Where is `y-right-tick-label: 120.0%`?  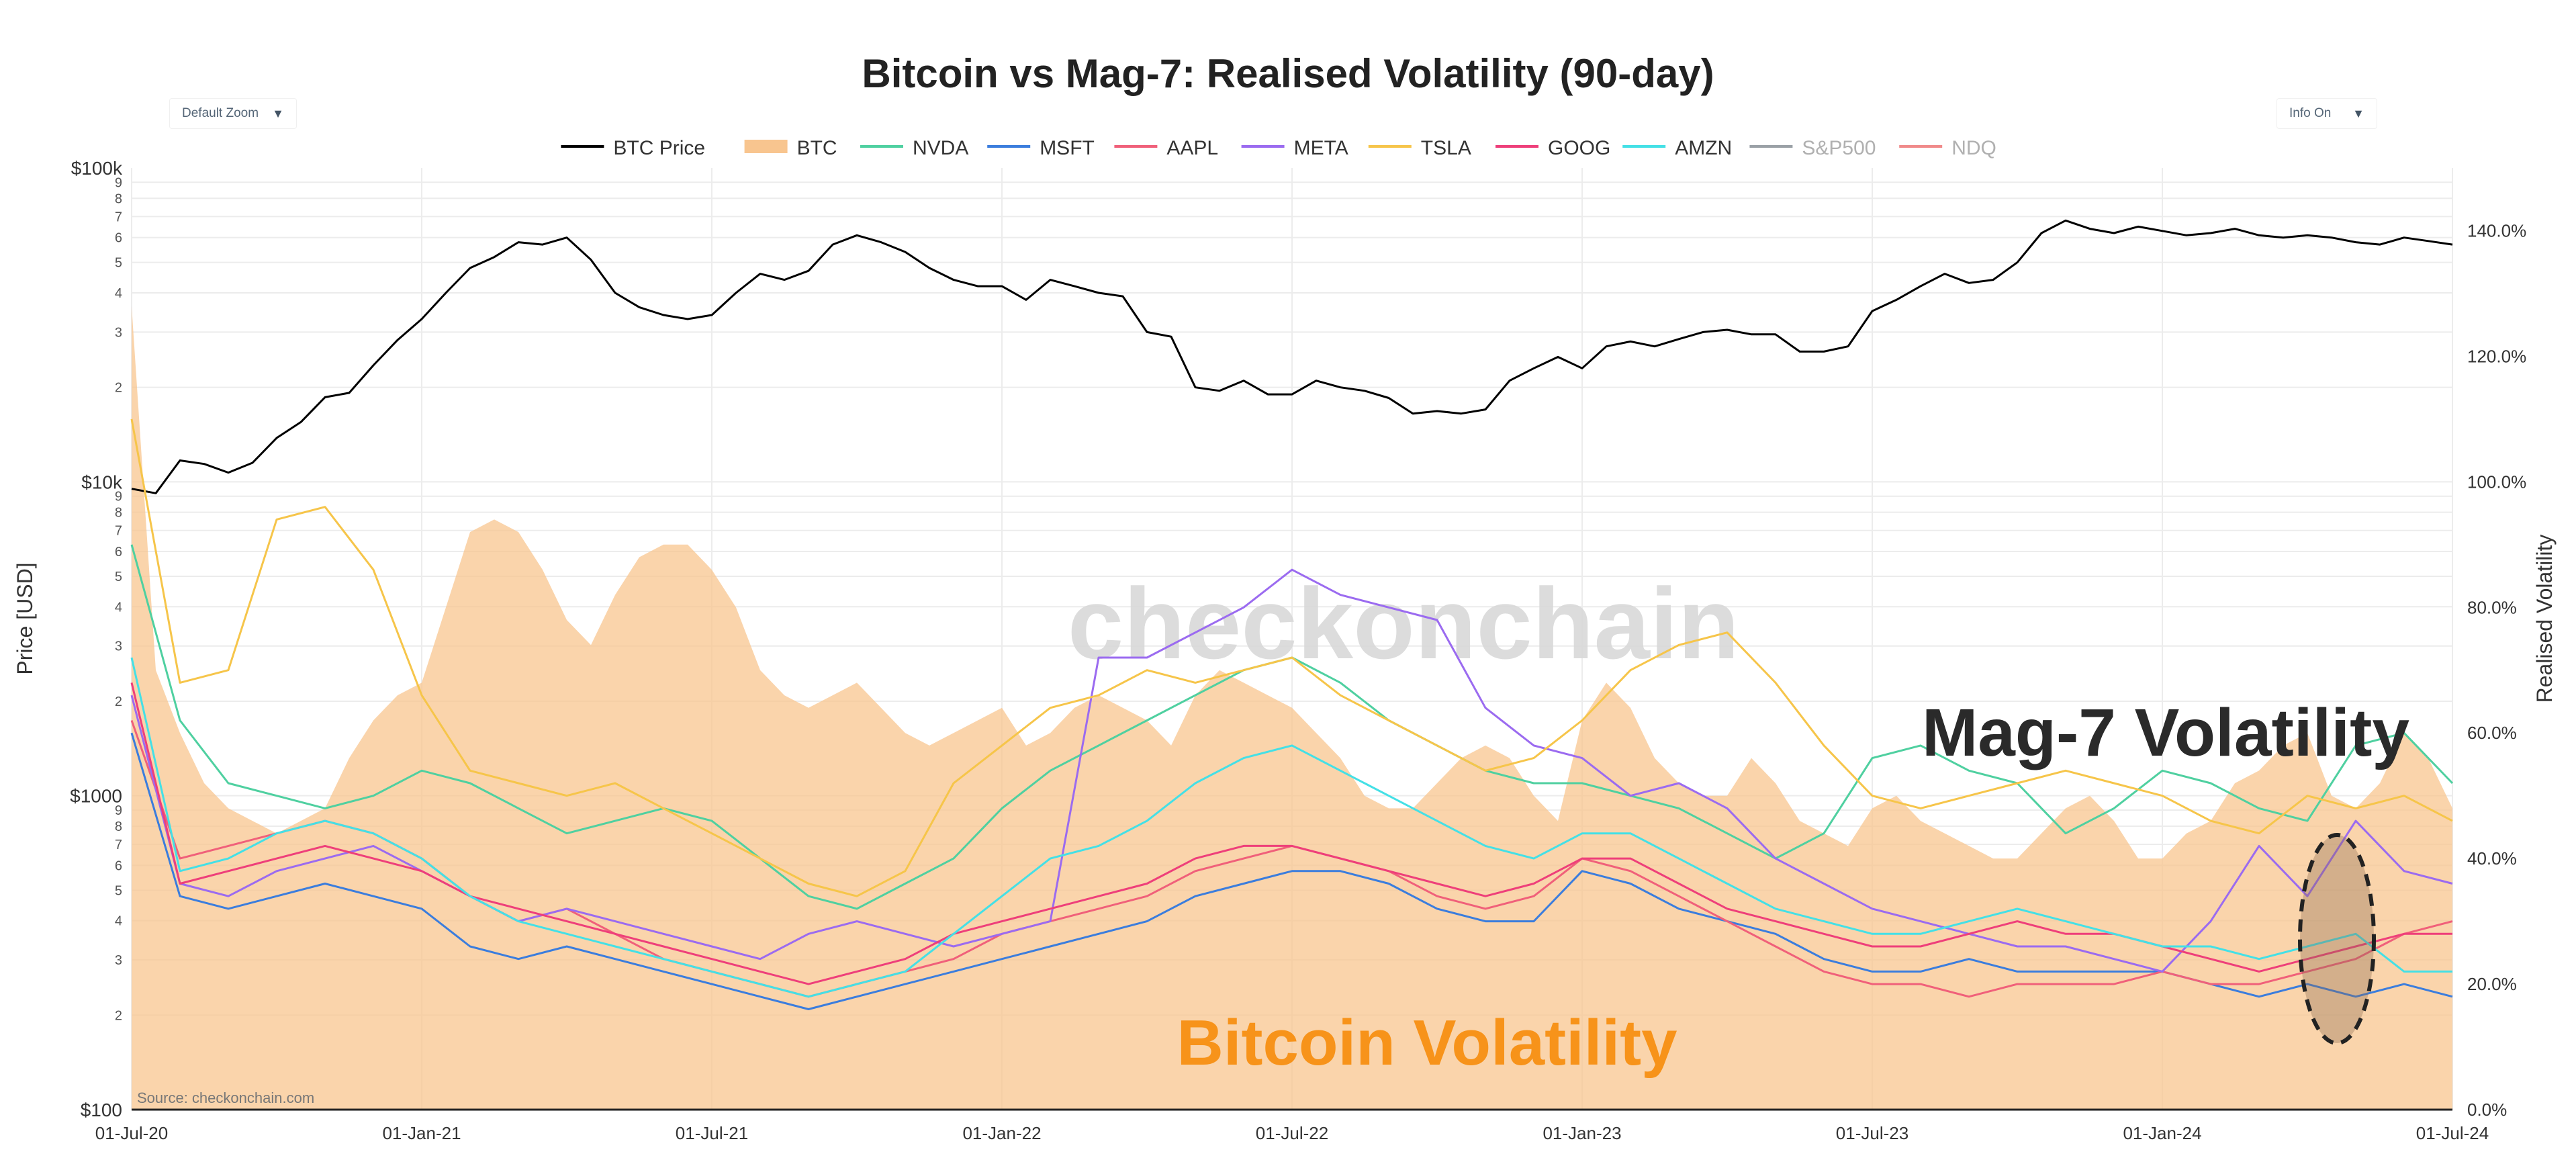 y-right-tick-label: 120.0% is located at coordinates (2496, 356).